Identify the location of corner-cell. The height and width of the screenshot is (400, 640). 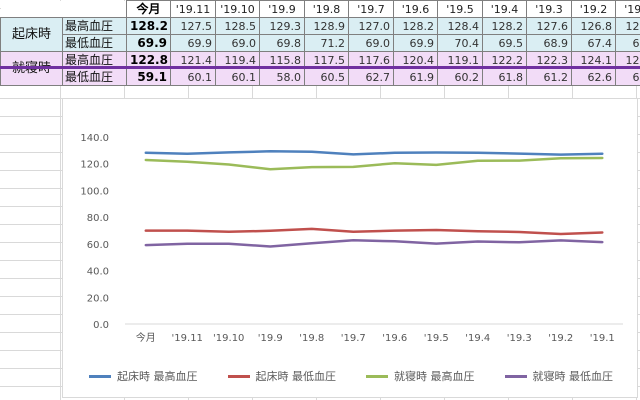
(63, 9).